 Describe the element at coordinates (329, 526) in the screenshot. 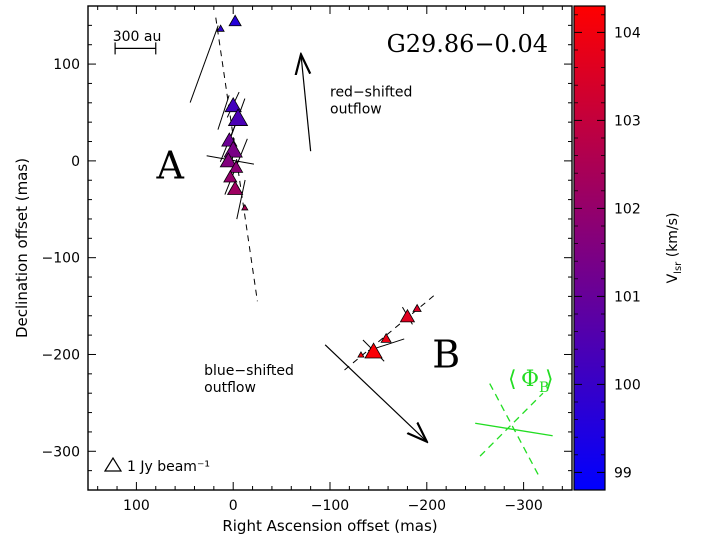

I see `x-axis-label: Right Ascension offset (mas)` at that location.